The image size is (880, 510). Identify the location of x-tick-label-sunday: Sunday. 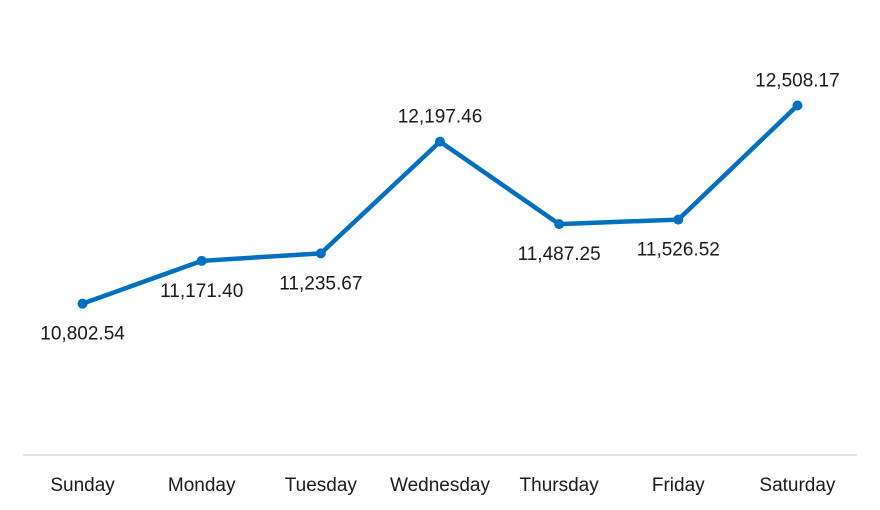
(82, 485).